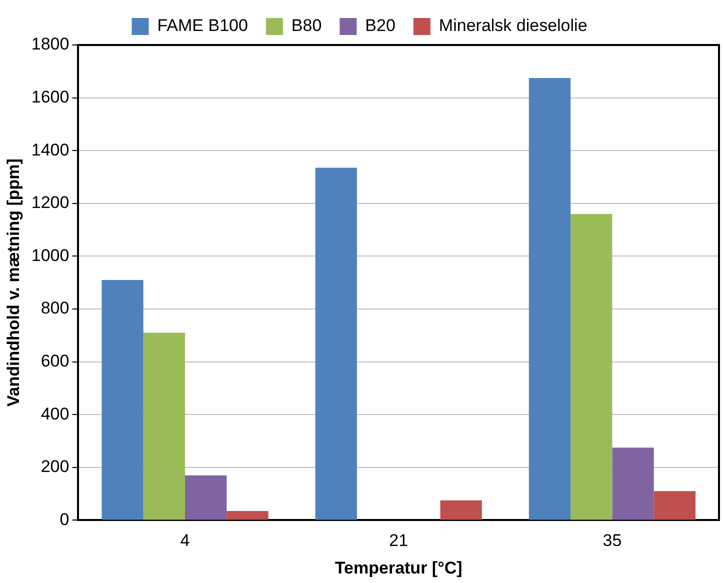 Image resolution: width=723 pixels, height=583 pixels. I want to click on y-tick-label: 1400, so click(50, 150).